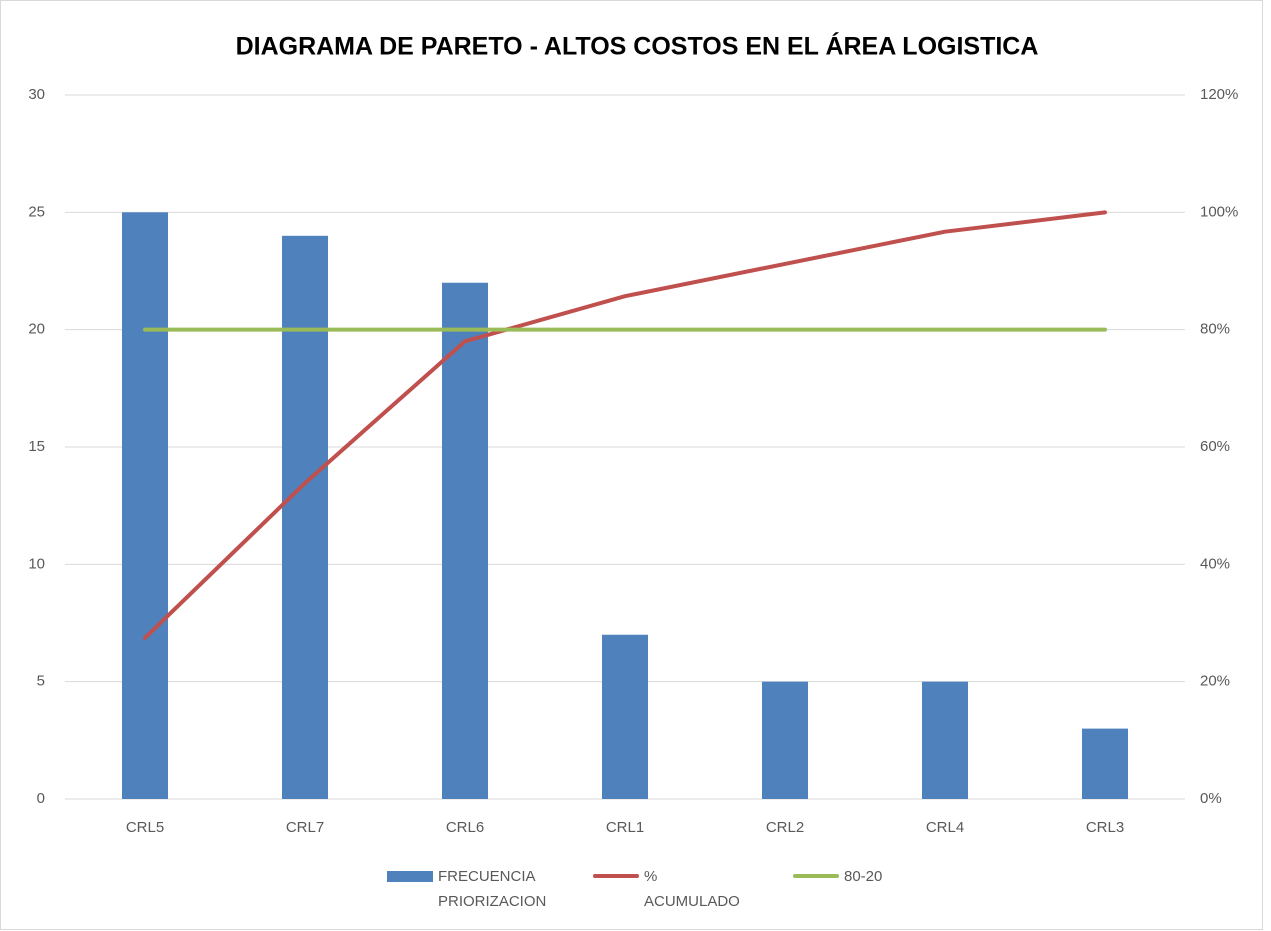 The height and width of the screenshot is (931, 1271). Describe the element at coordinates (1211, 798) in the screenshot. I see `y2-tick-label: 0%` at that location.